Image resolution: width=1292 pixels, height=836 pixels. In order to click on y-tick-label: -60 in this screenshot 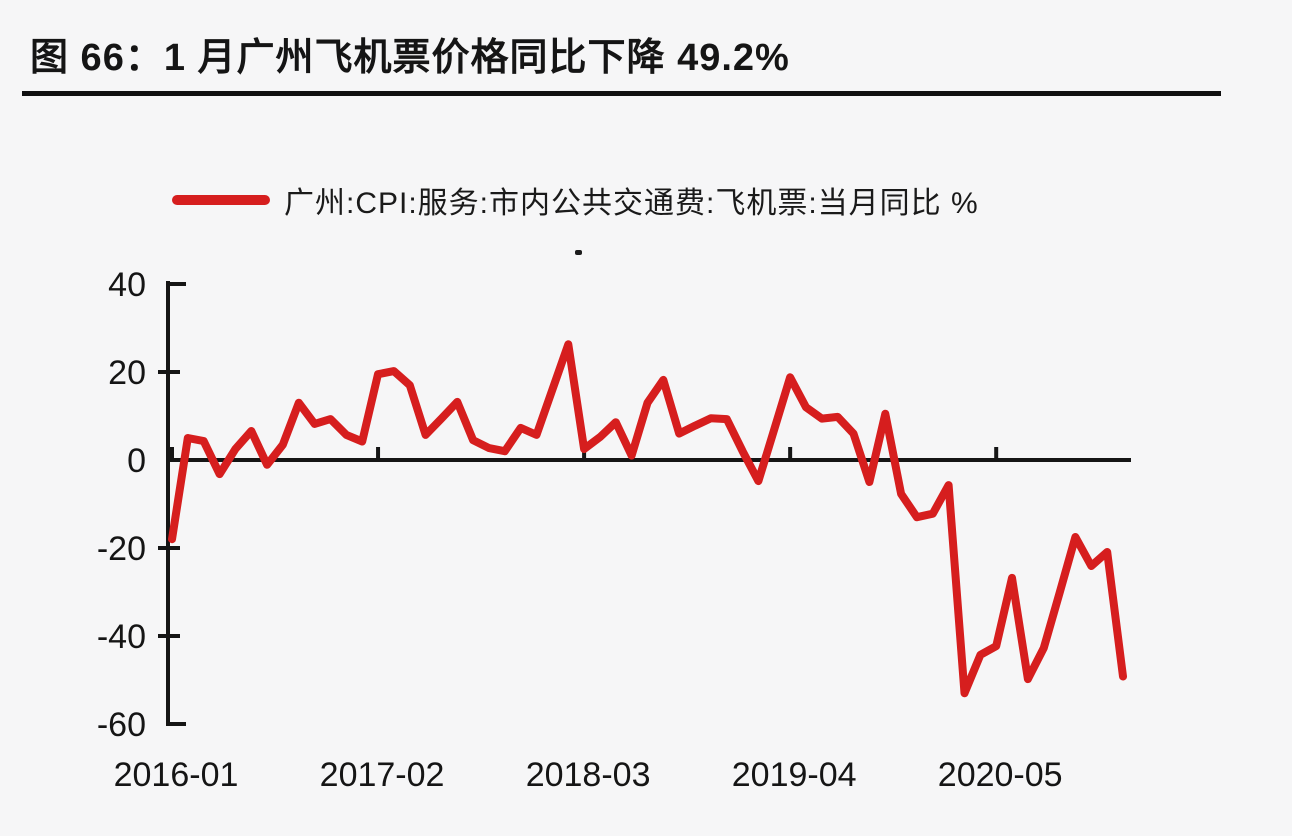, I will do `click(121, 725)`.